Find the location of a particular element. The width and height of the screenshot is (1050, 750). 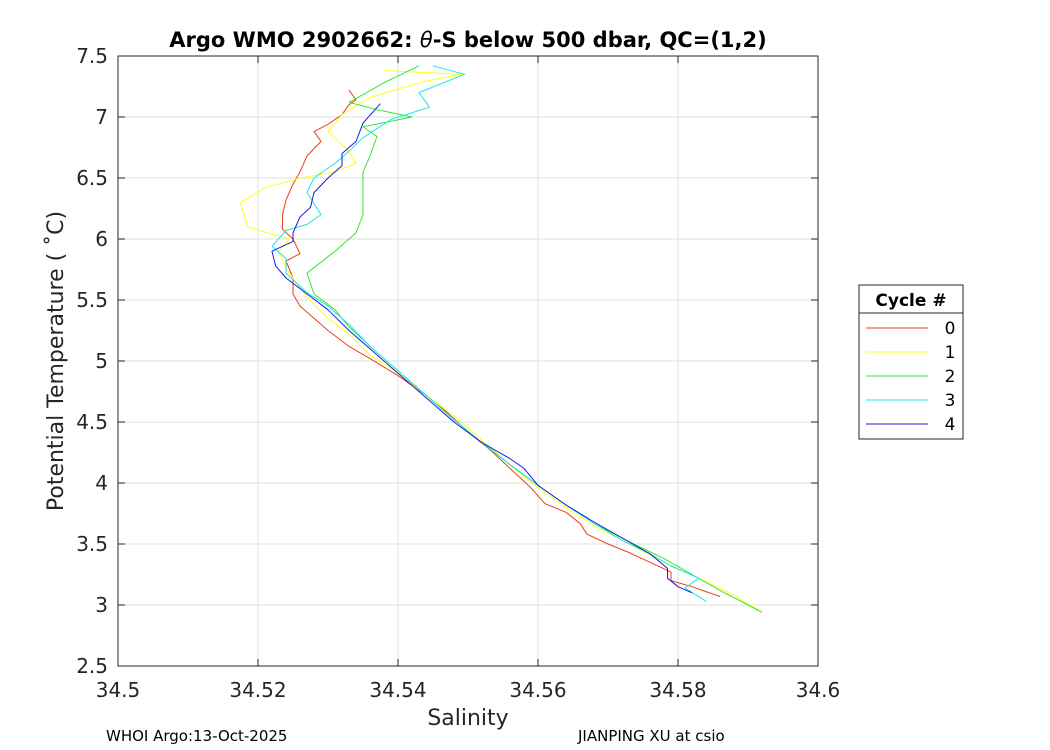

y-tick-label: 4 is located at coordinates (101, 483).